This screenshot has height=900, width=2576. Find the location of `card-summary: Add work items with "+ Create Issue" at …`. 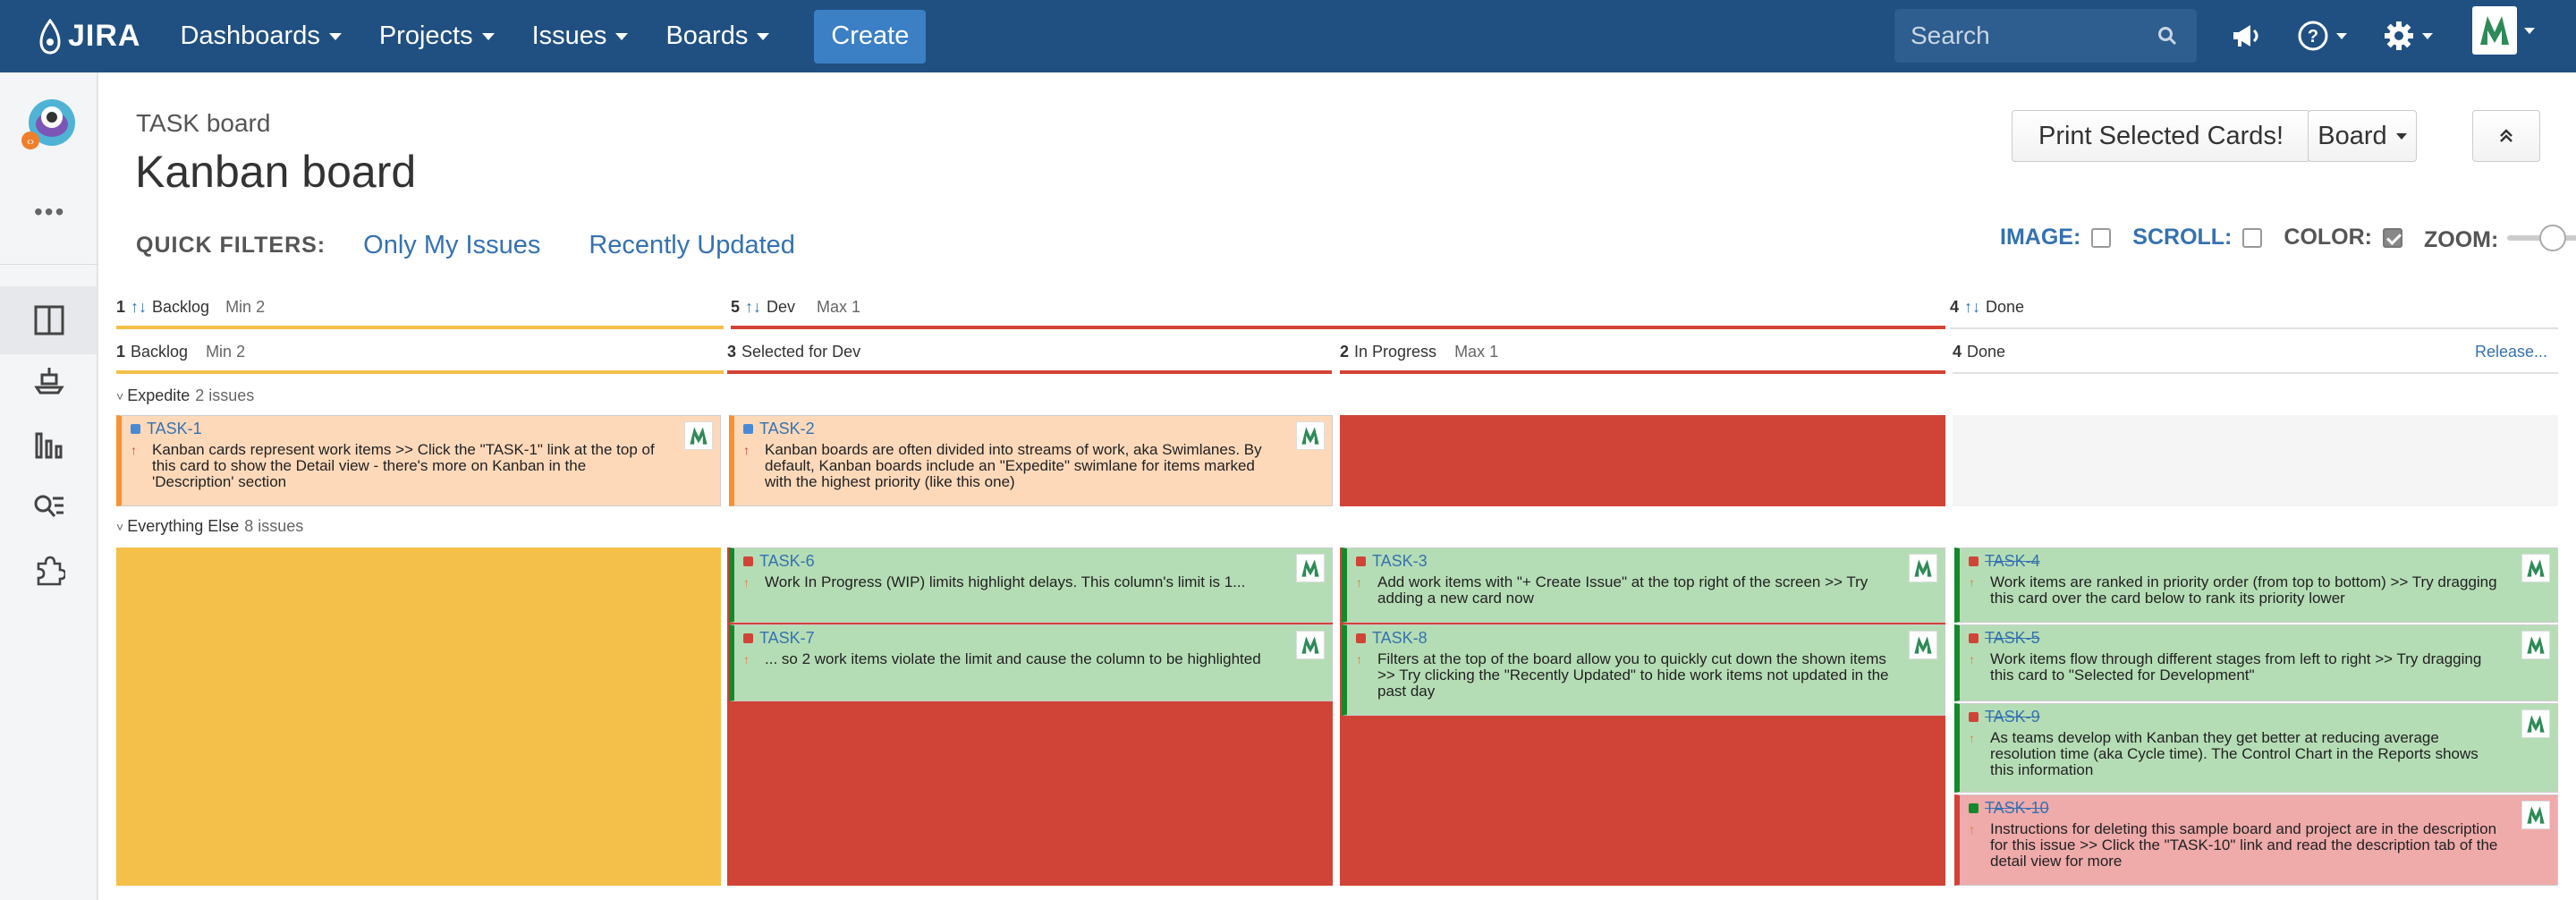

card-summary: Add work items with "+ Create Issue" at … is located at coordinates (1622, 590).